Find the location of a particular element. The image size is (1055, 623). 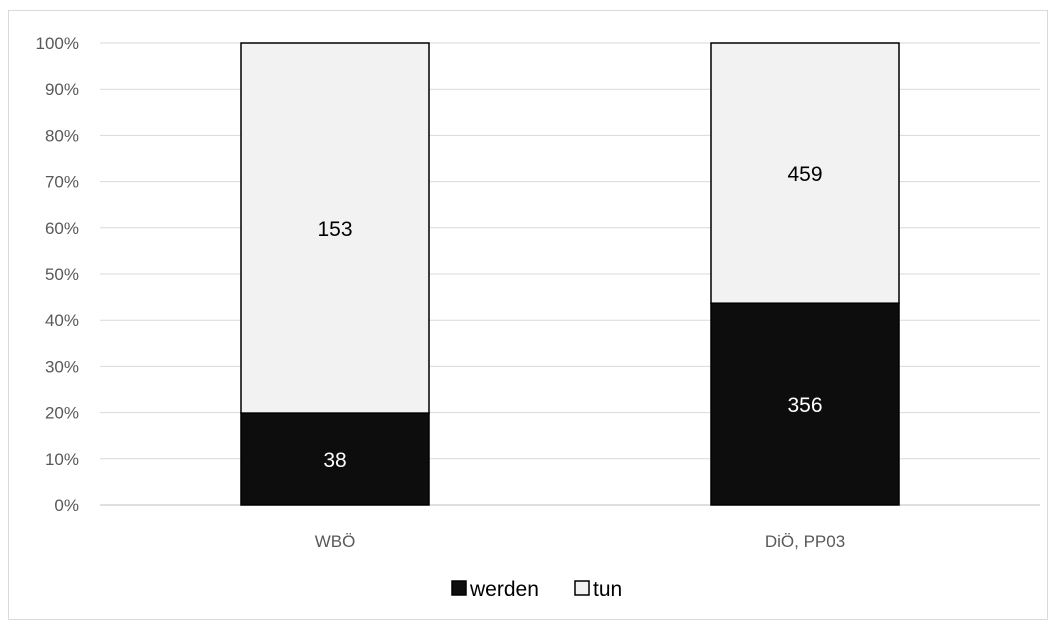

data-label: 38 is located at coordinates (334, 460).